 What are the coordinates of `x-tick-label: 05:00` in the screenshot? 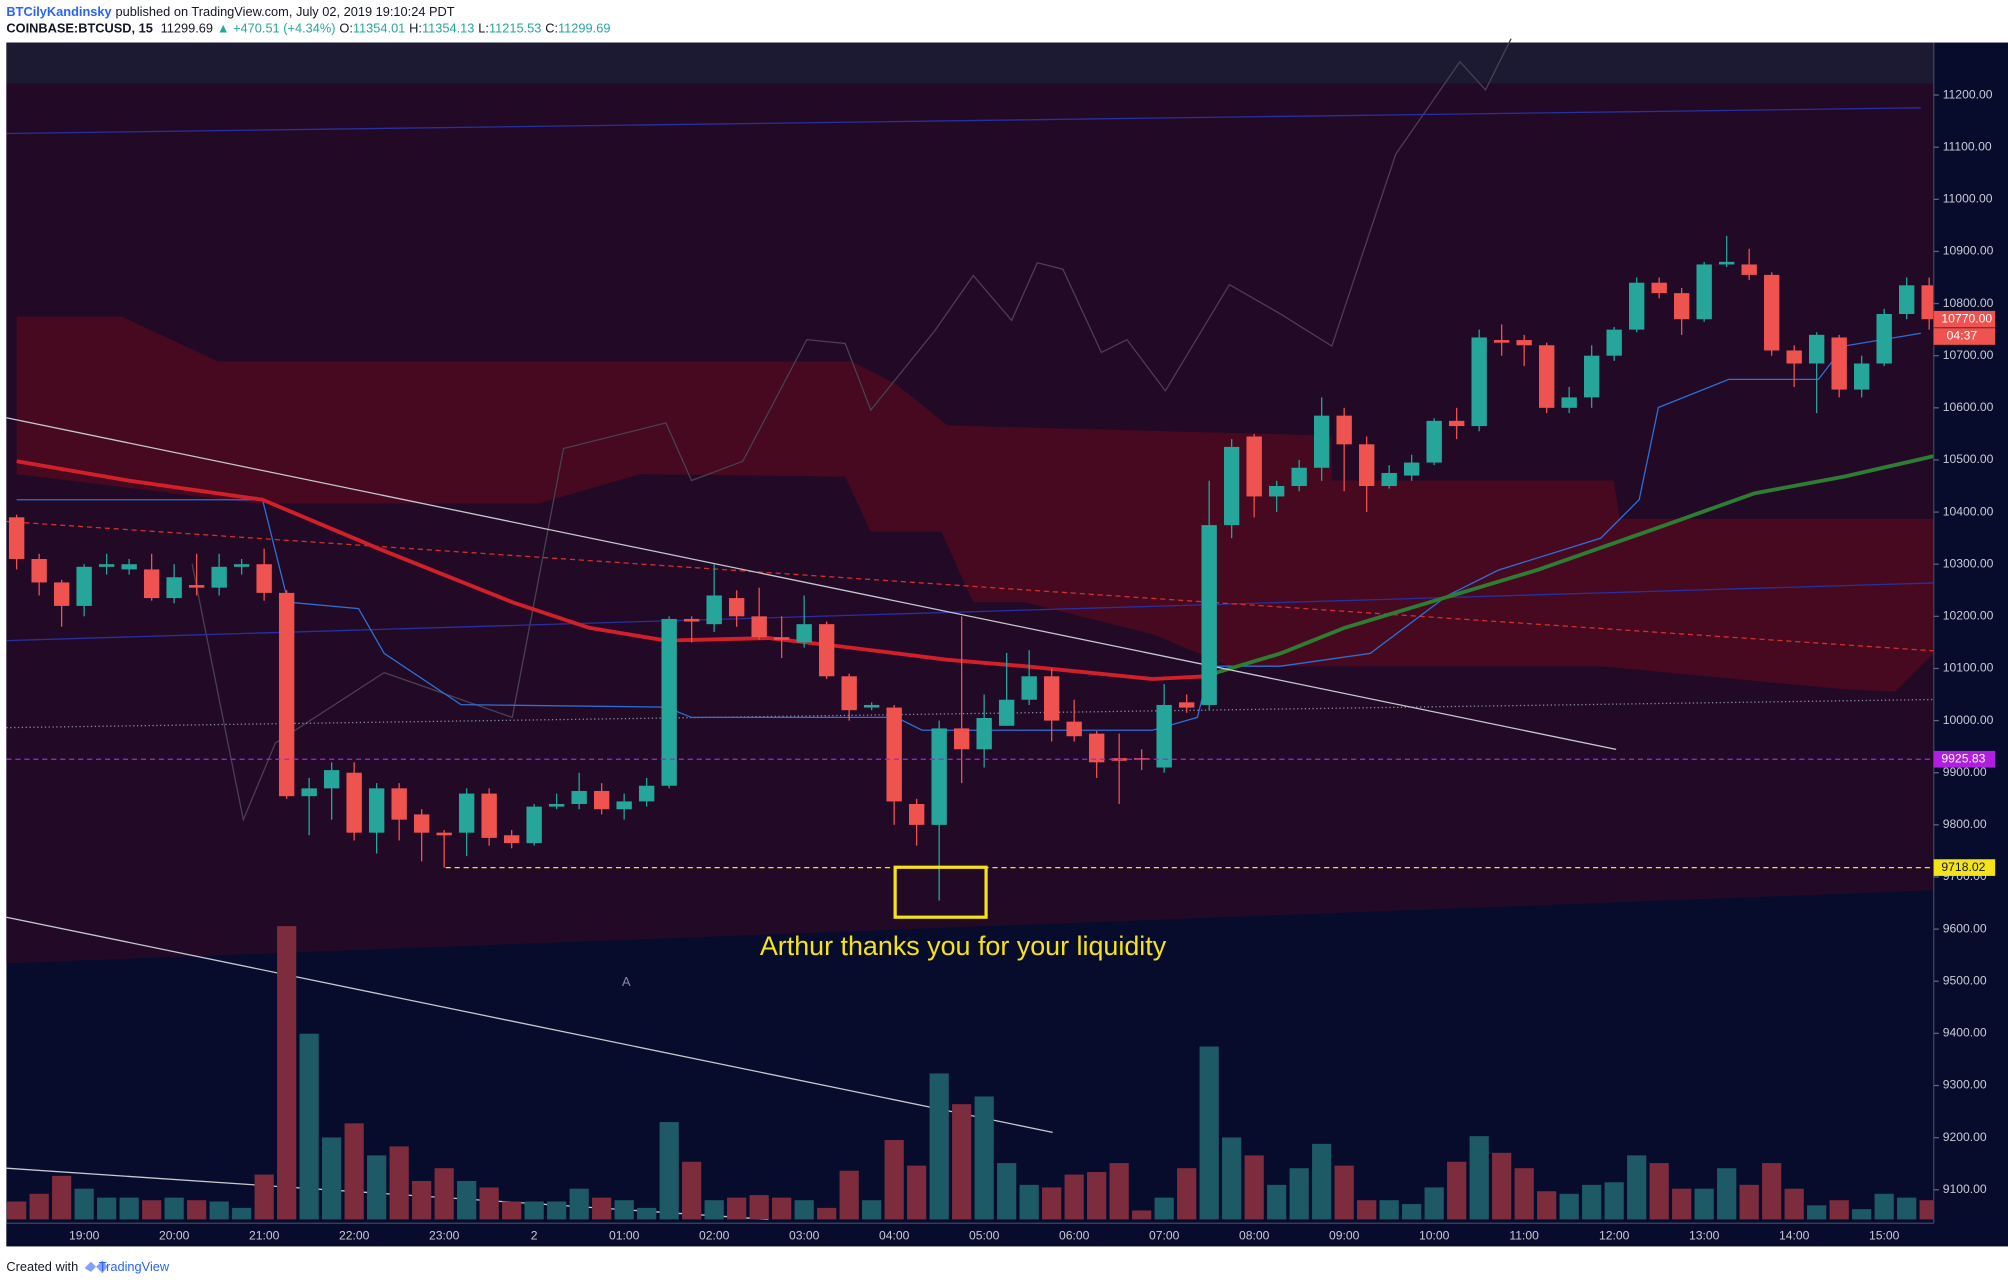 It's located at (984, 1235).